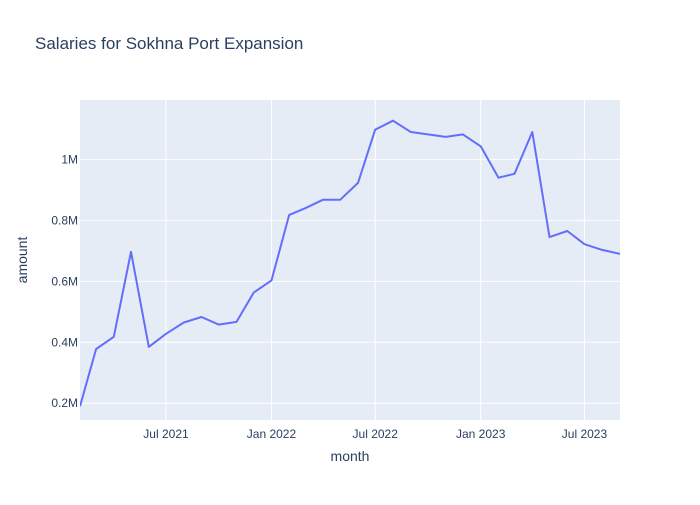  Describe the element at coordinates (64, 342) in the screenshot. I see `y-tick-label: 0.4M` at that location.